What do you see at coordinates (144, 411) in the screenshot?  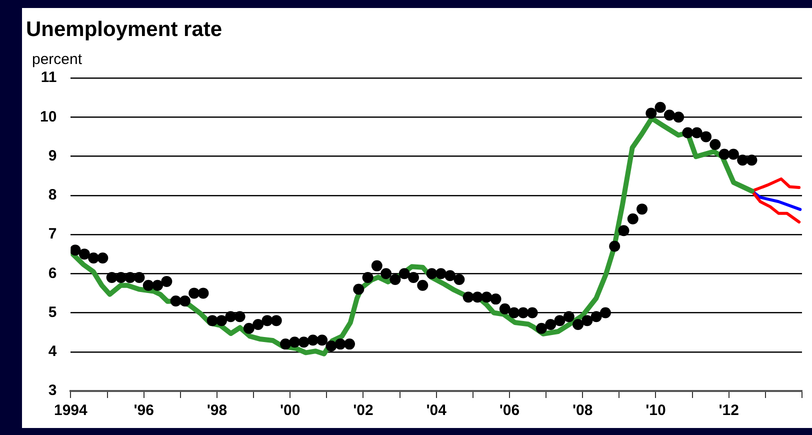 I see `x-tick-label: '96` at bounding box center [144, 411].